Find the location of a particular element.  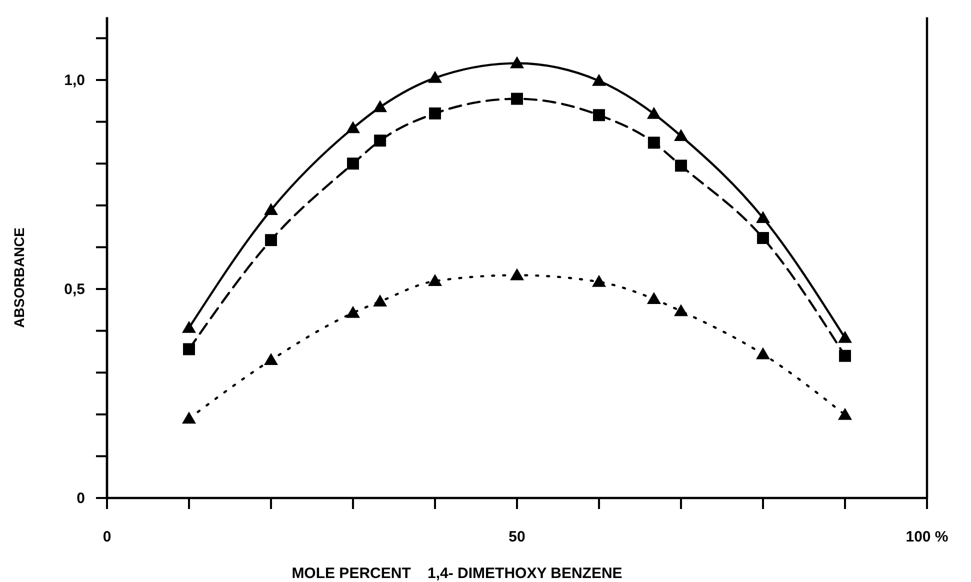

y-tick-label: 1,0 is located at coordinates (74, 80).